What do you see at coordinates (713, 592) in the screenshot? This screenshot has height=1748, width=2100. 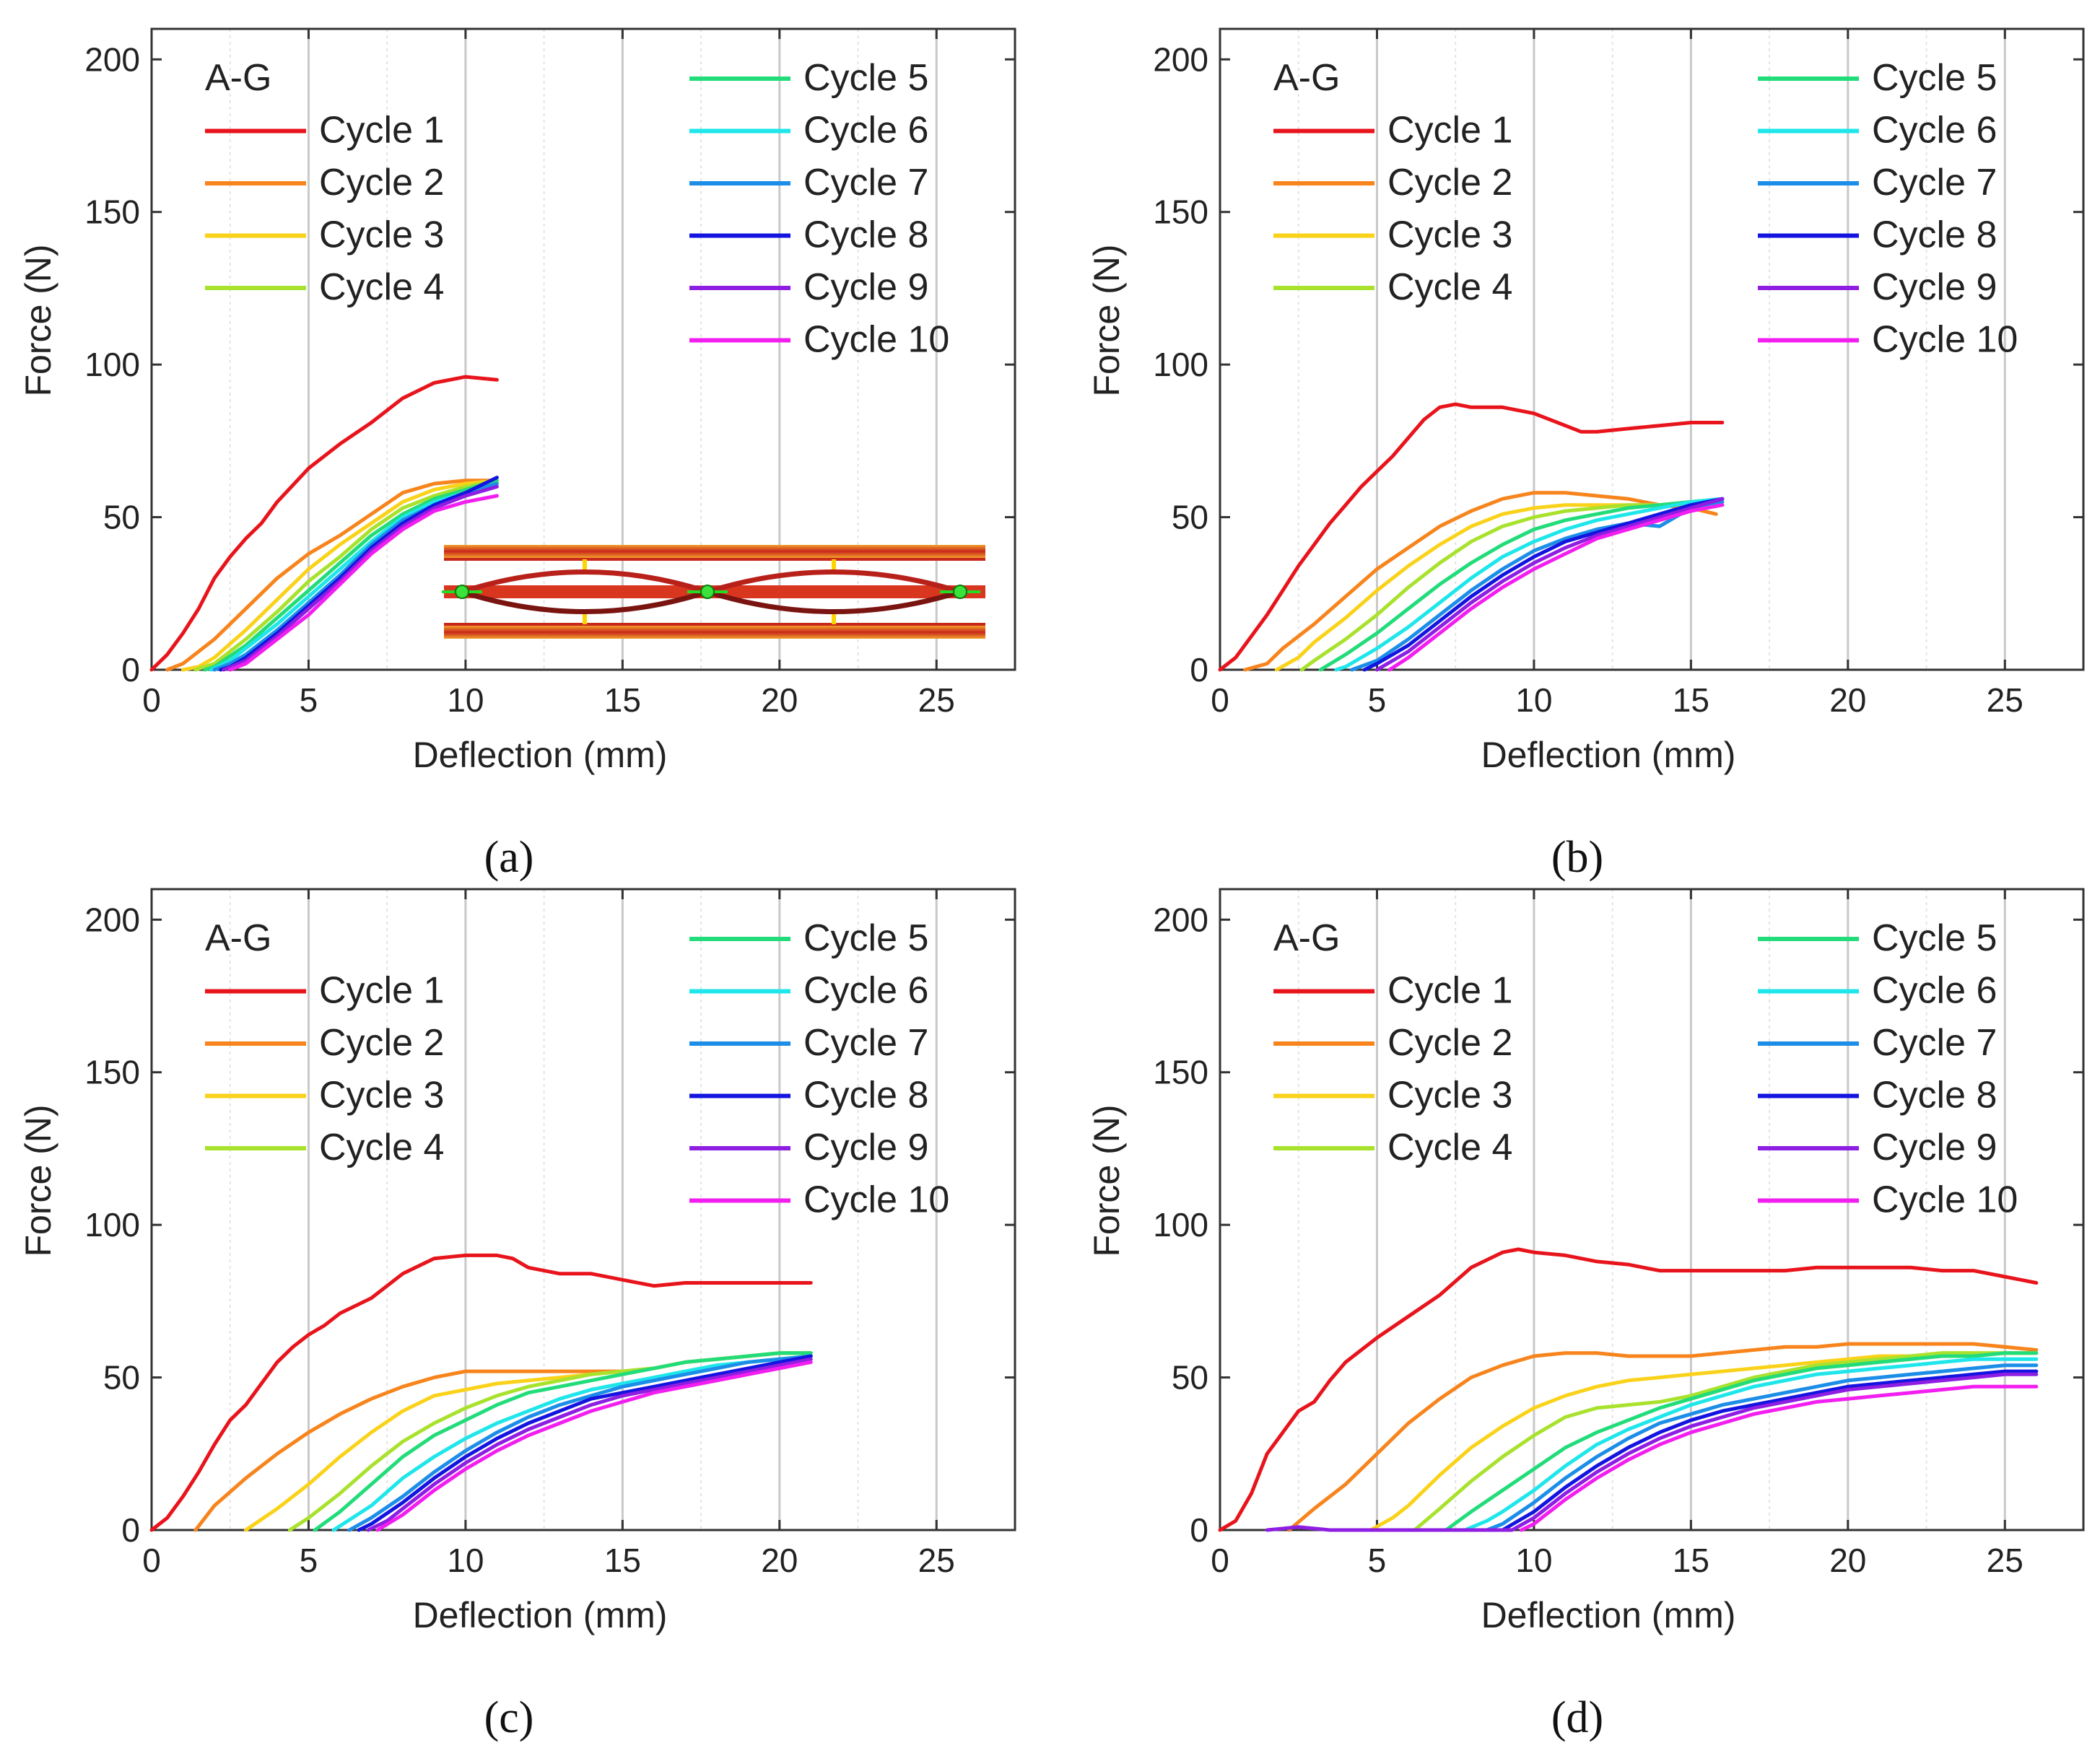 I see `lattice-structure-illustration` at bounding box center [713, 592].